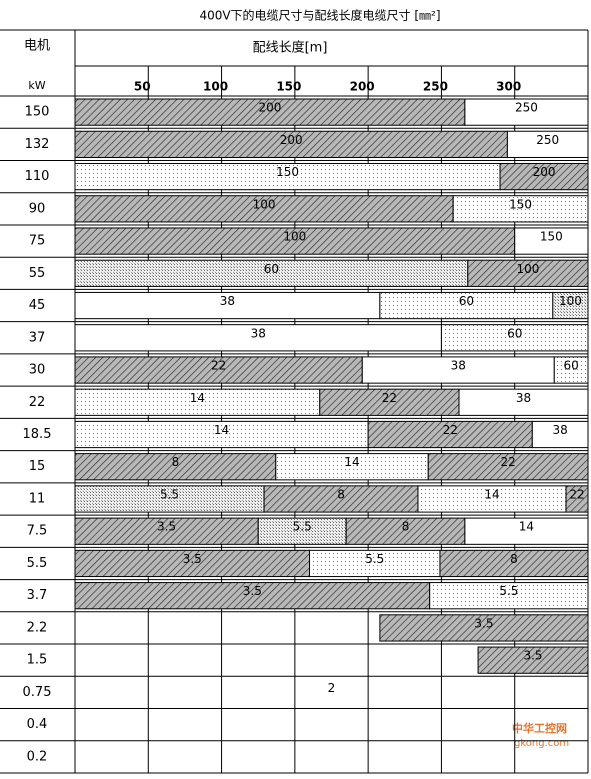 The width and height of the screenshot is (591, 779). What do you see at coordinates (37, 305) in the screenshot?
I see `row-label: 45` at bounding box center [37, 305].